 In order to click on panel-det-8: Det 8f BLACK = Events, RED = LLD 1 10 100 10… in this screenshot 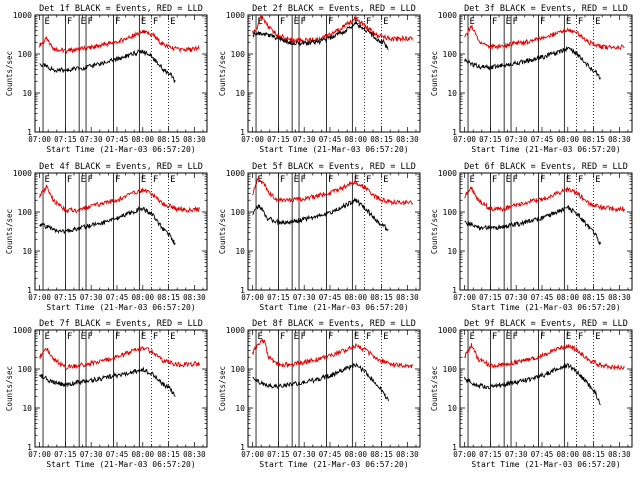, I will do `click(319, 394)`.